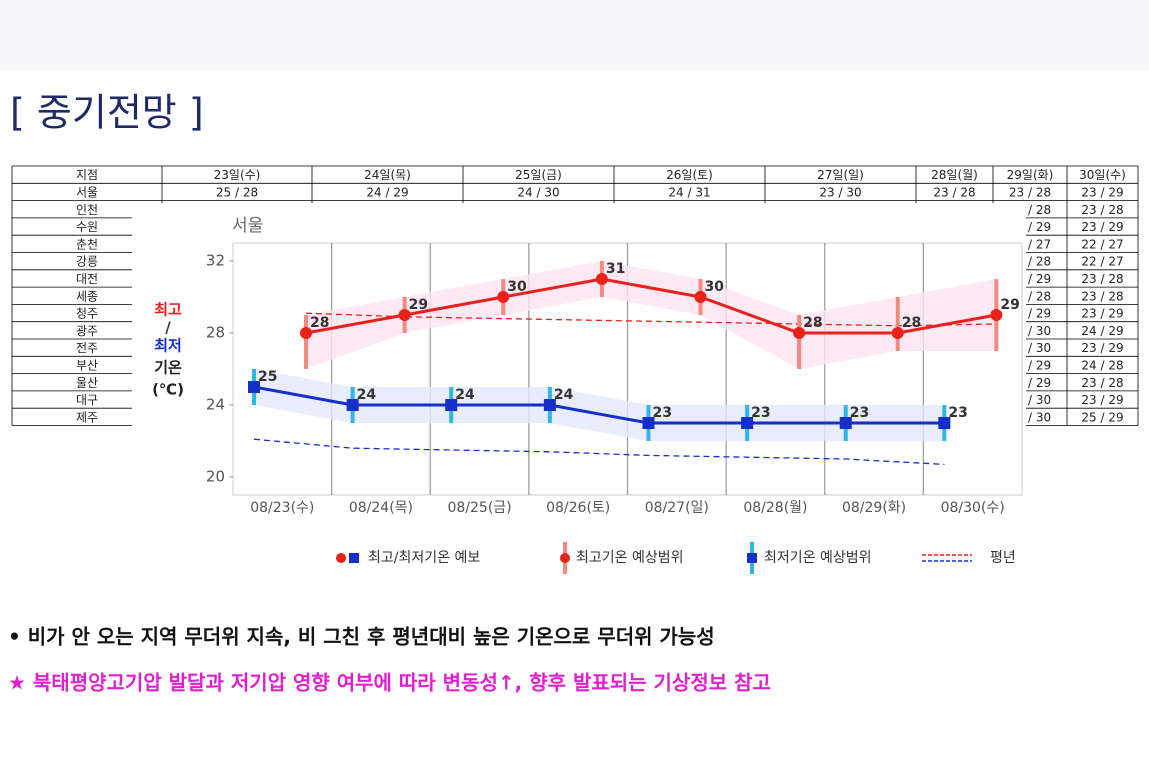 Image resolution: width=1149 pixels, height=783 pixels. Describe the element at coordinates (215, 261) in the screenshot. I see `y-tick-label: 32` at that location.